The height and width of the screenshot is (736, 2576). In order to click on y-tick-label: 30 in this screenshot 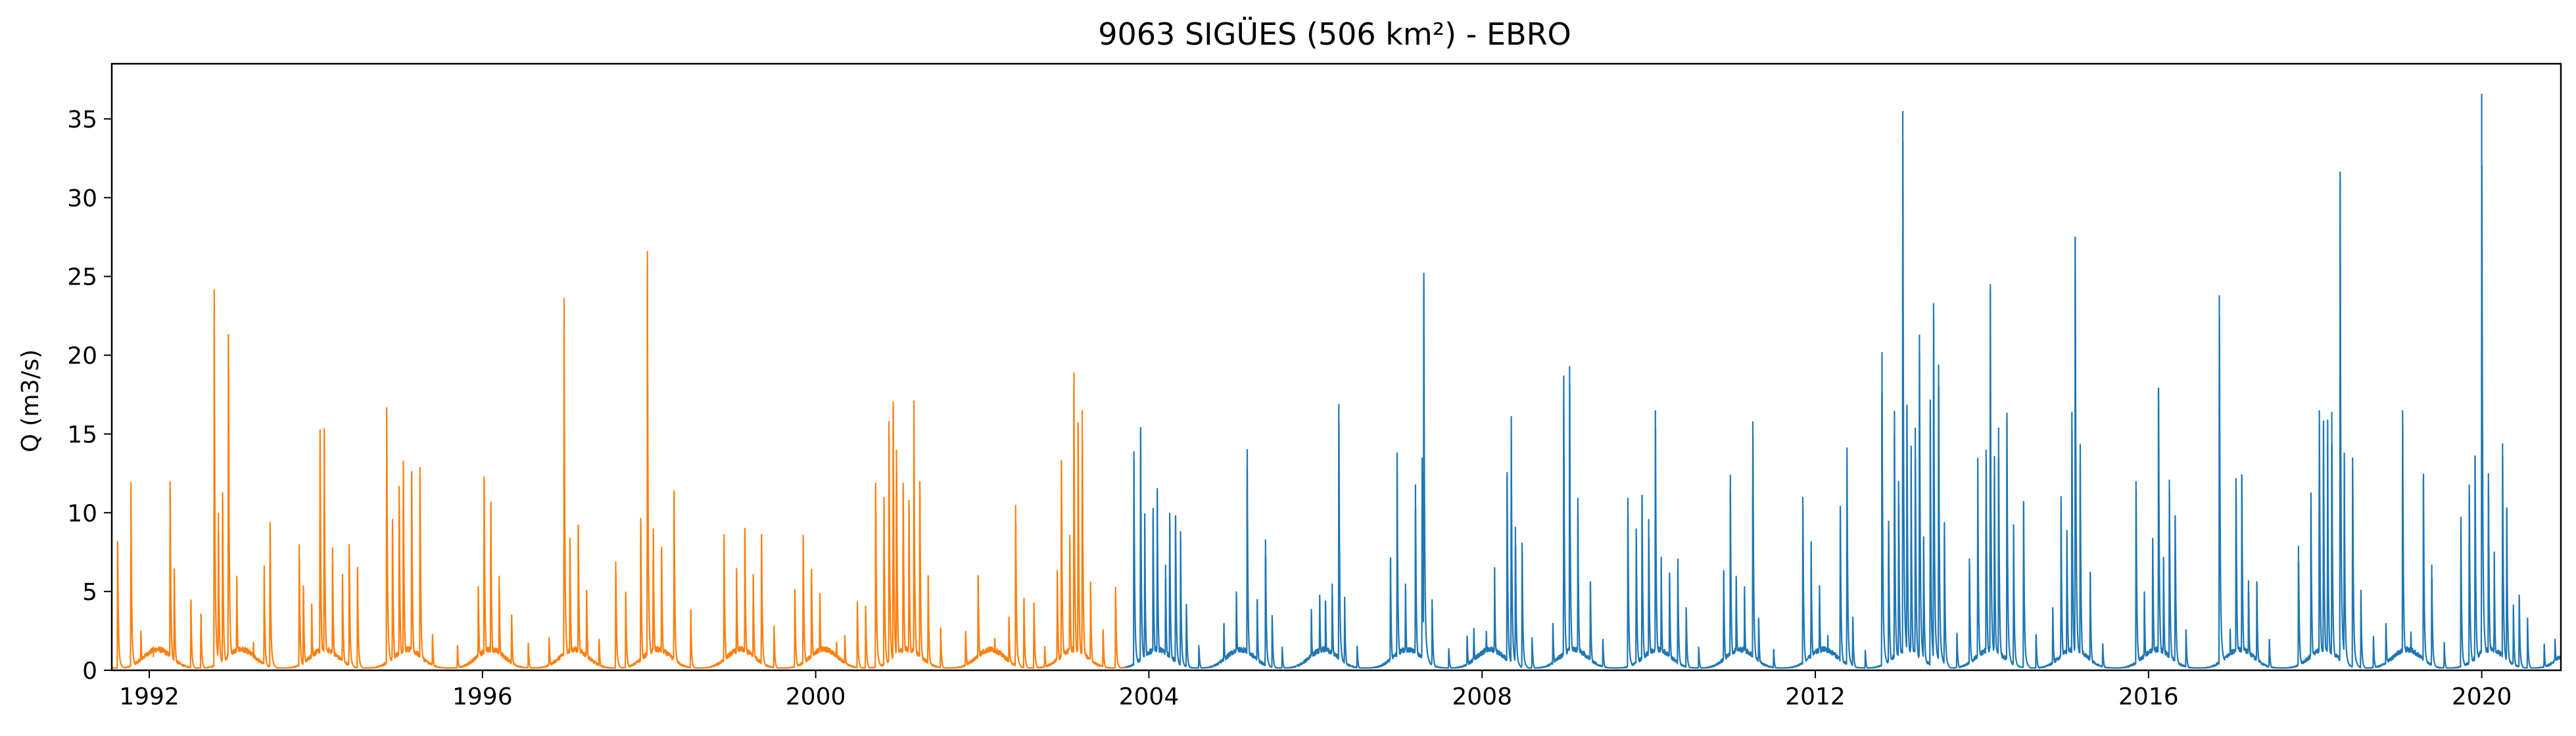, I will do `click(82, 199)`.